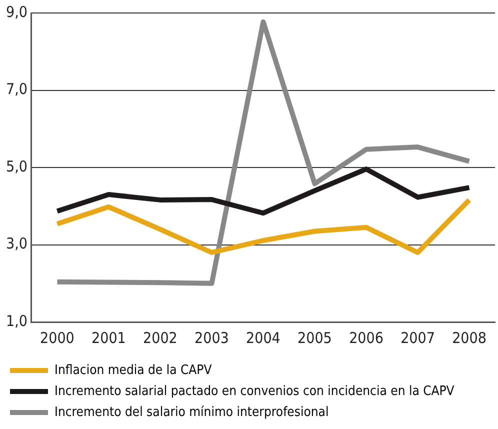 Image resolution: width=498 pixels, height=429 pixels. Describe the element at coordinates (17, 89) in the screenshot. I see `y-tick-label: 7,0` at that location.